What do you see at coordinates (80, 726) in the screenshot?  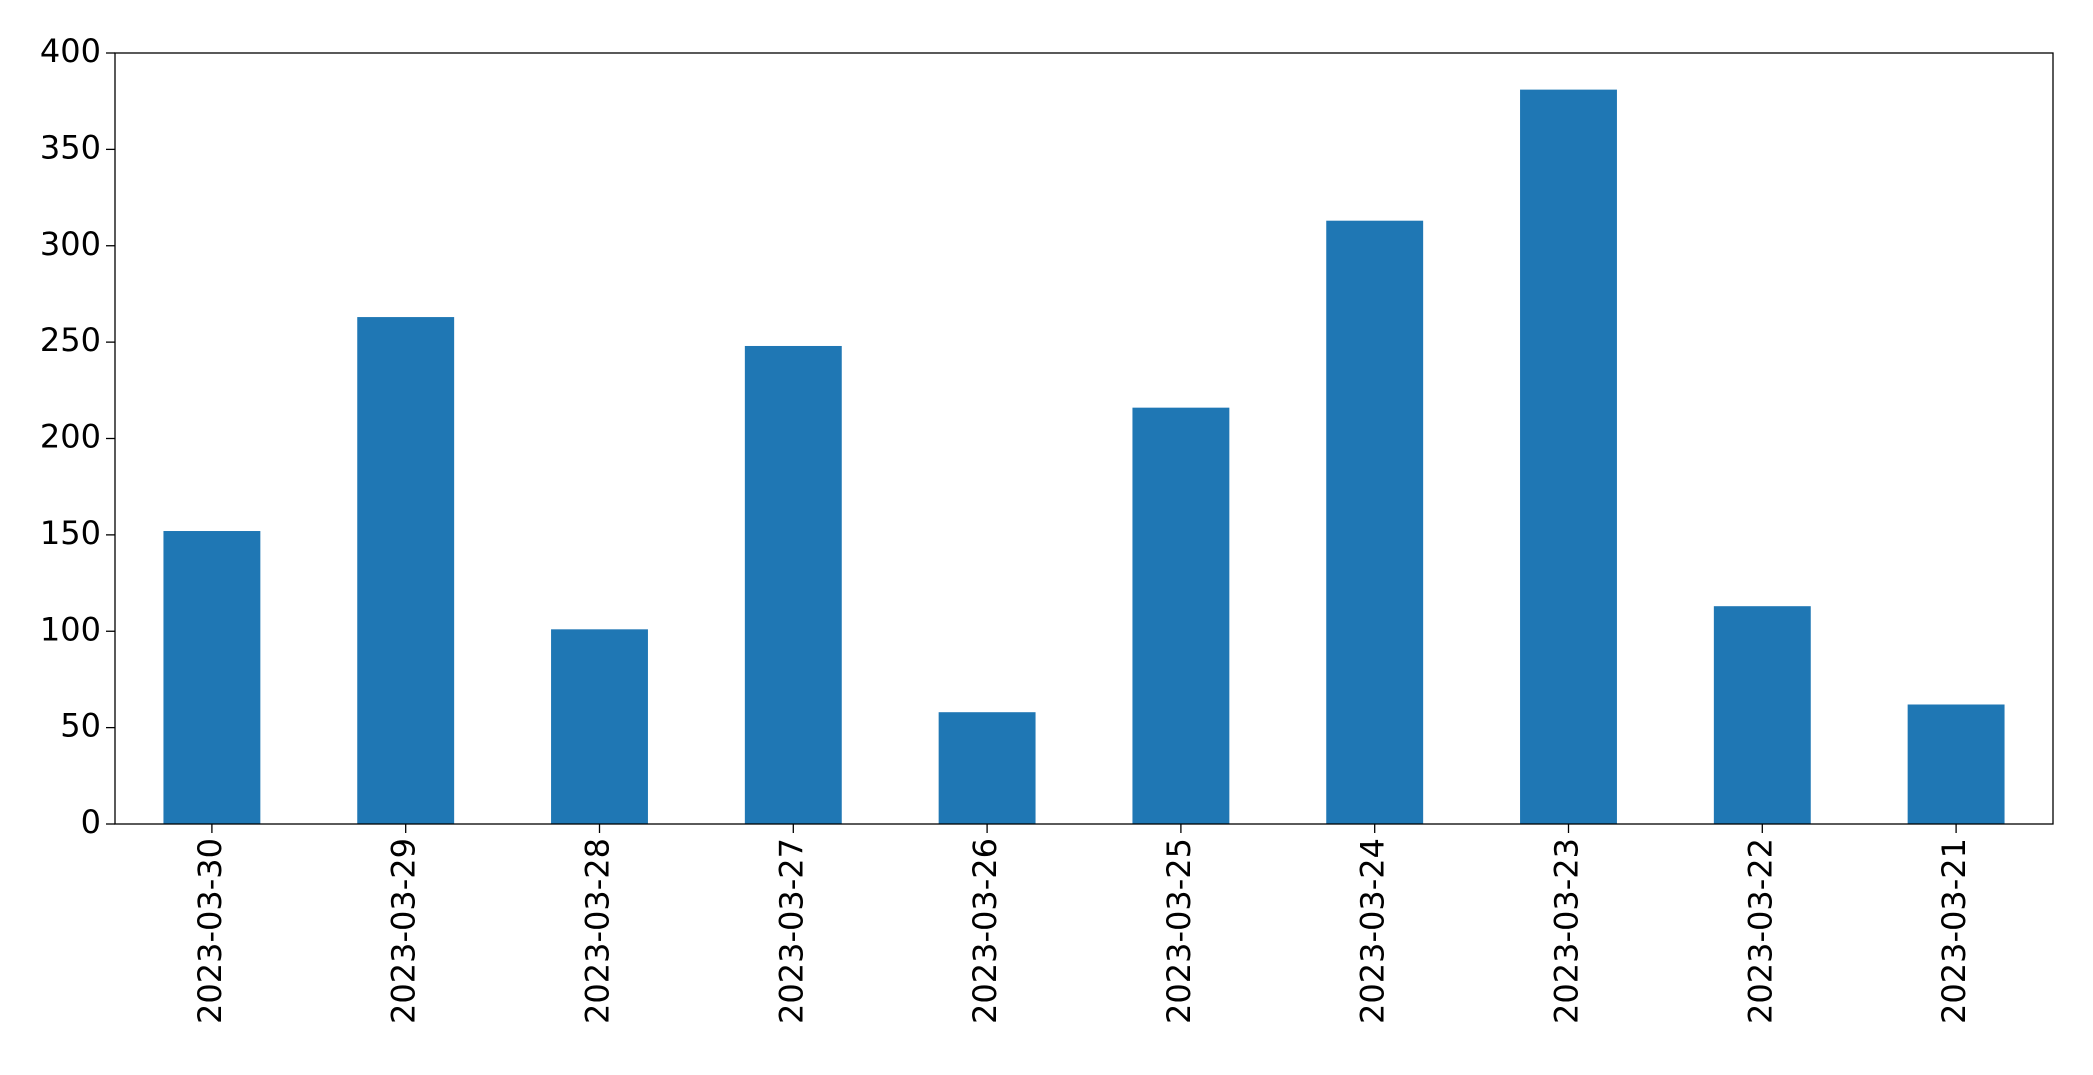 I see `y-tick-label: 50` at bounding box center [80, 726].